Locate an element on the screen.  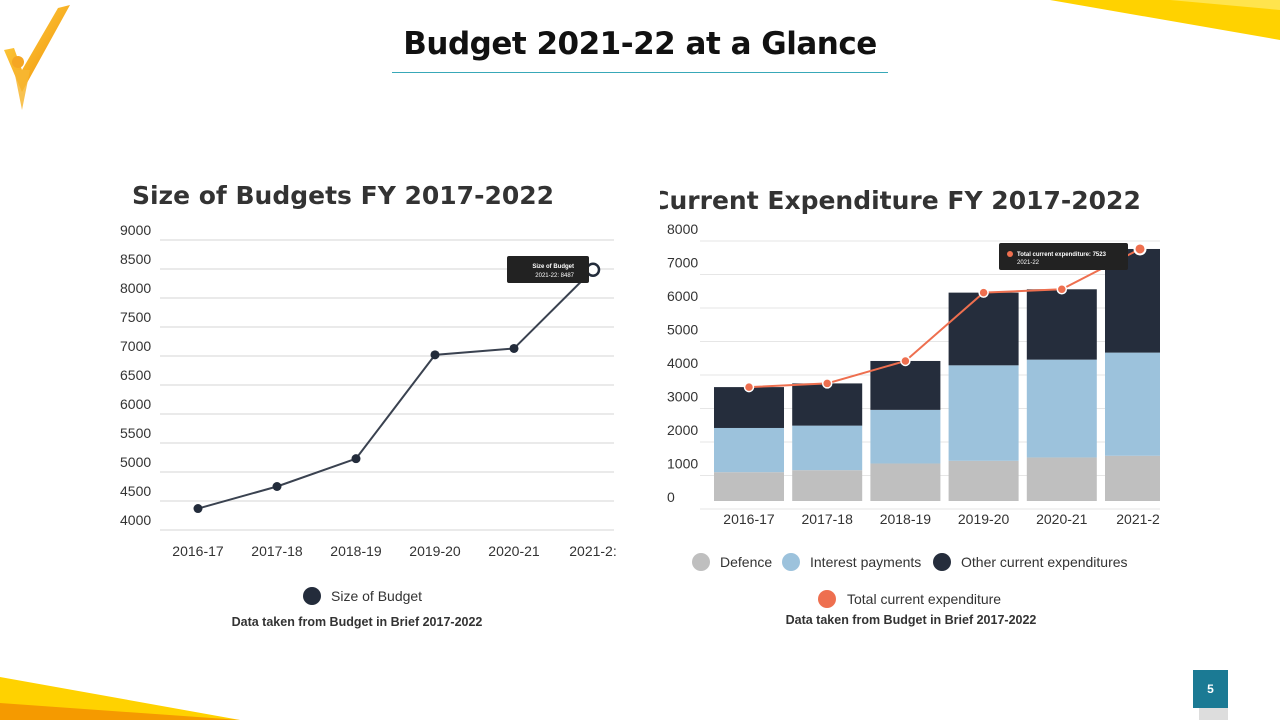
page-number-strip is located at coordinates (1213, 714).